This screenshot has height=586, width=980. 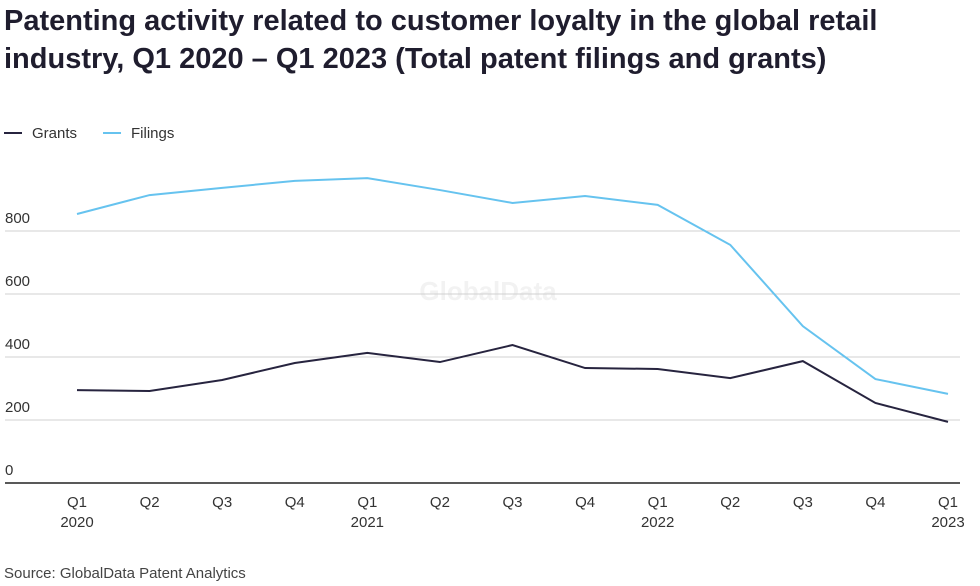 What do you see at coordinates (76, 522) in the screenshot?
I see `x-tick-year: 2020` at bounding box center [76, 522].